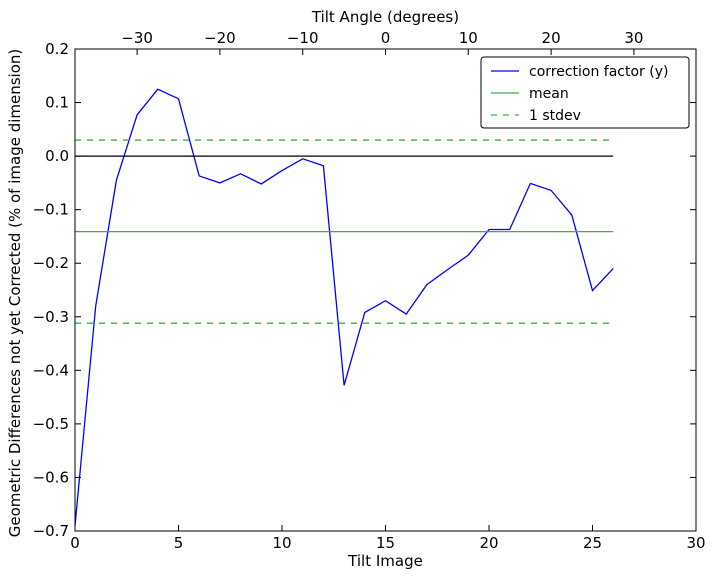 Image resolution: width=714 pixels, height=579 pixels. What do you see at coordinates (57, 103) in the screenshot?
I see `y-tick-label: 0.1` at bounding box center [57, 103].